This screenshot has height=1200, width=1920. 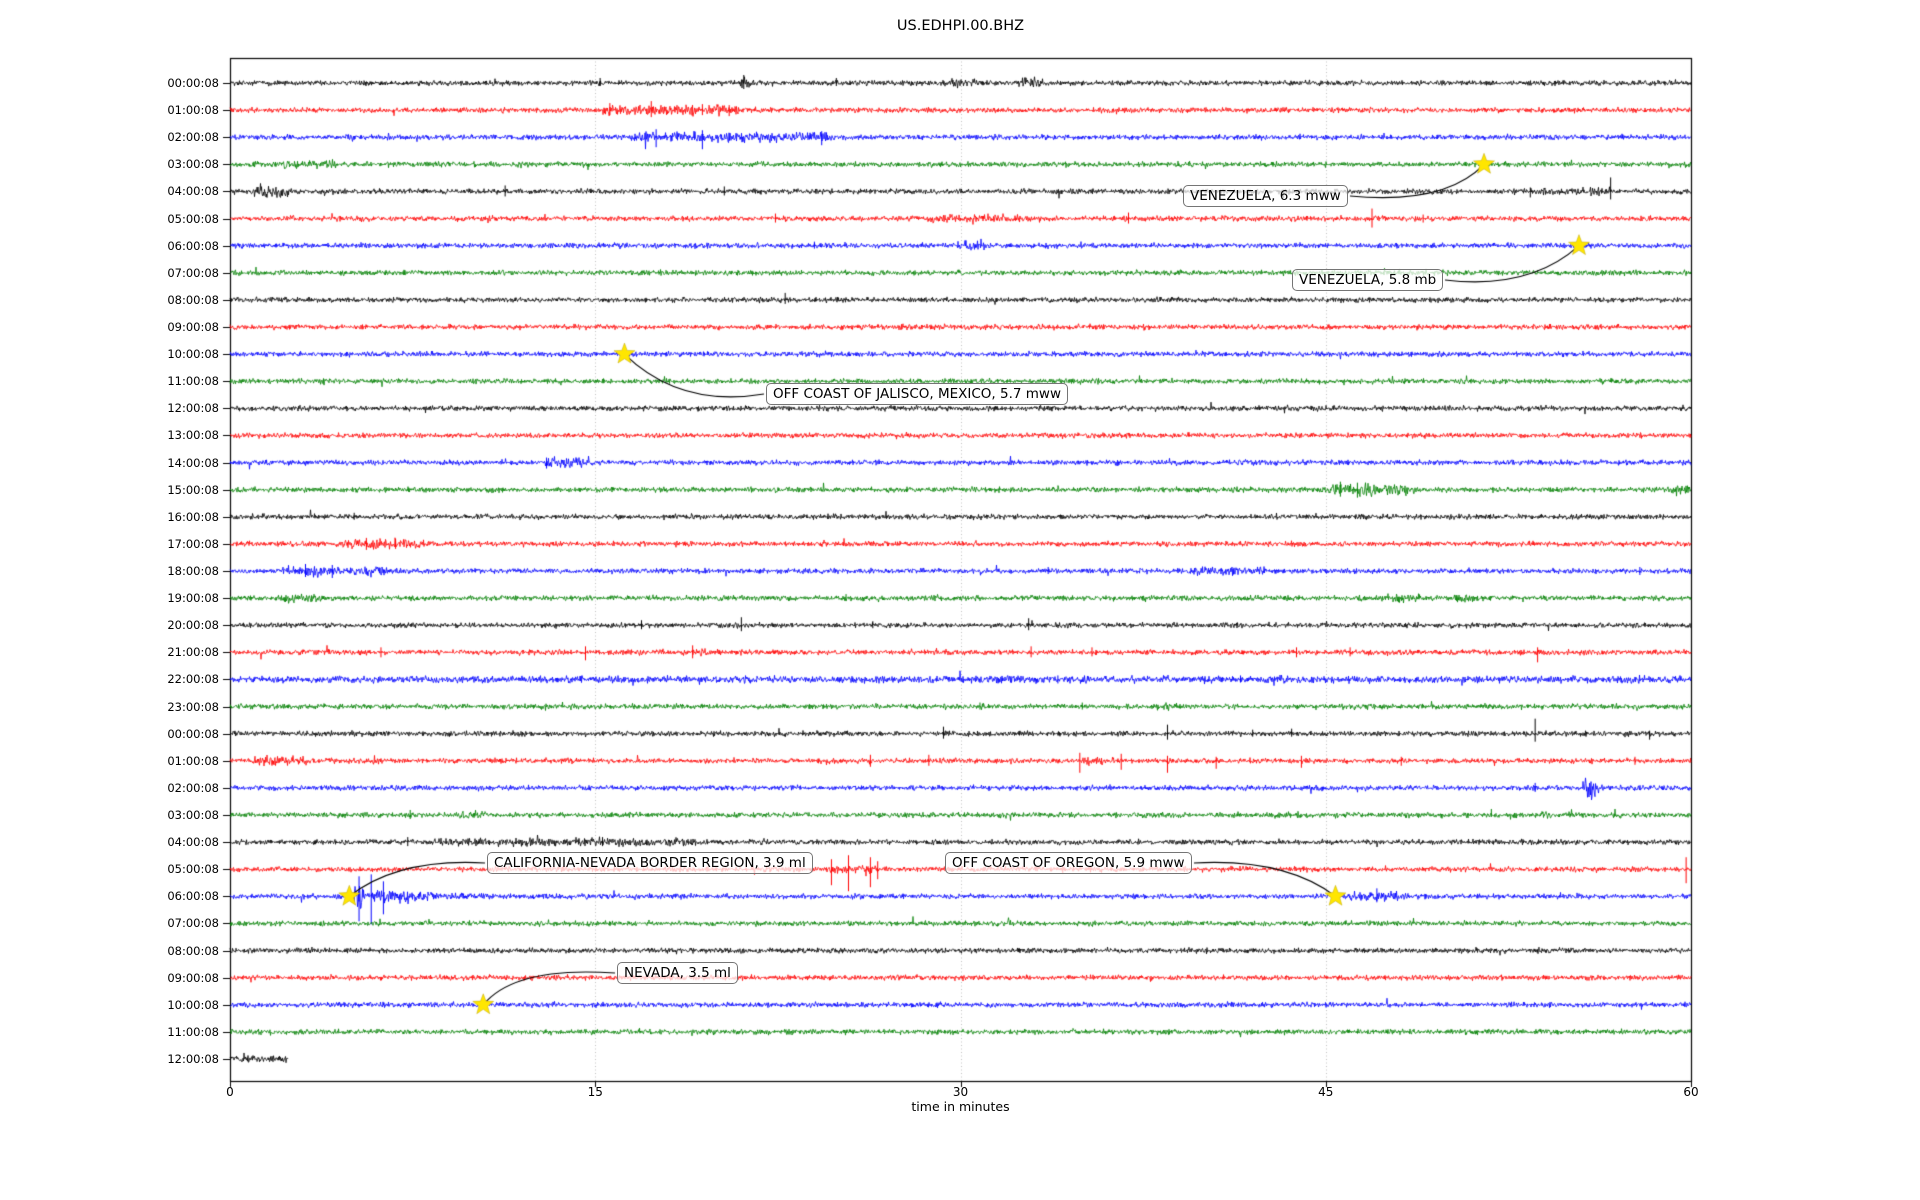 What do you see at coordinates (193, 706) in the screenshot?
I see `y-tick-label: 23:00:08` at bounding box center [193, 706].